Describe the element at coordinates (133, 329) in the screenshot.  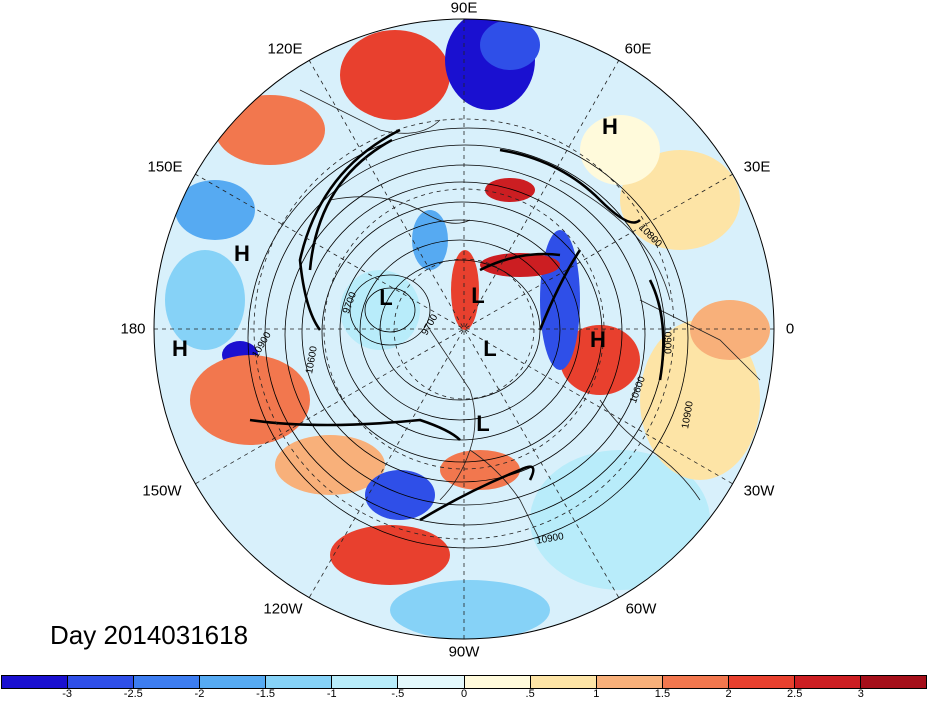
I see `lon-label-180: 180` at that location.